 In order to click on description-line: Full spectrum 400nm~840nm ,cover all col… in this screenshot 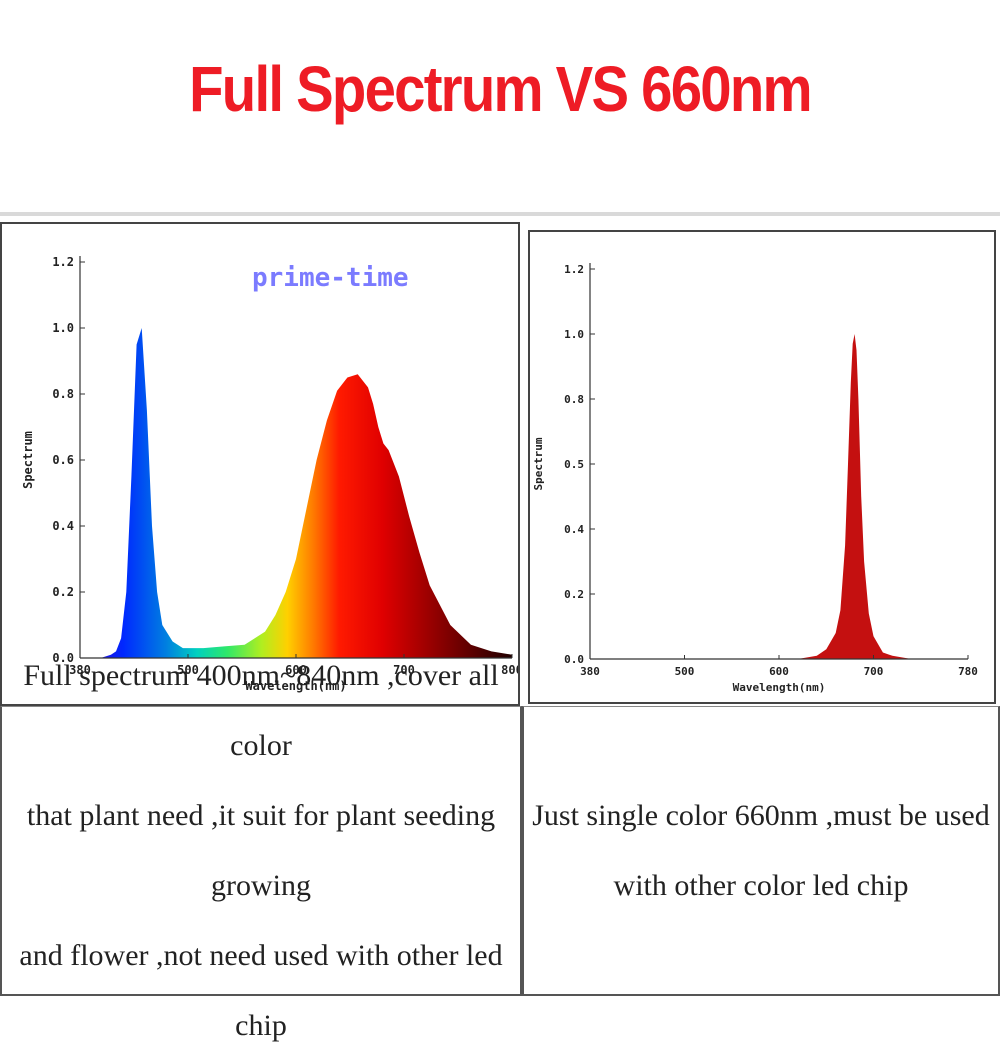, I will do `click(261, 710)`.